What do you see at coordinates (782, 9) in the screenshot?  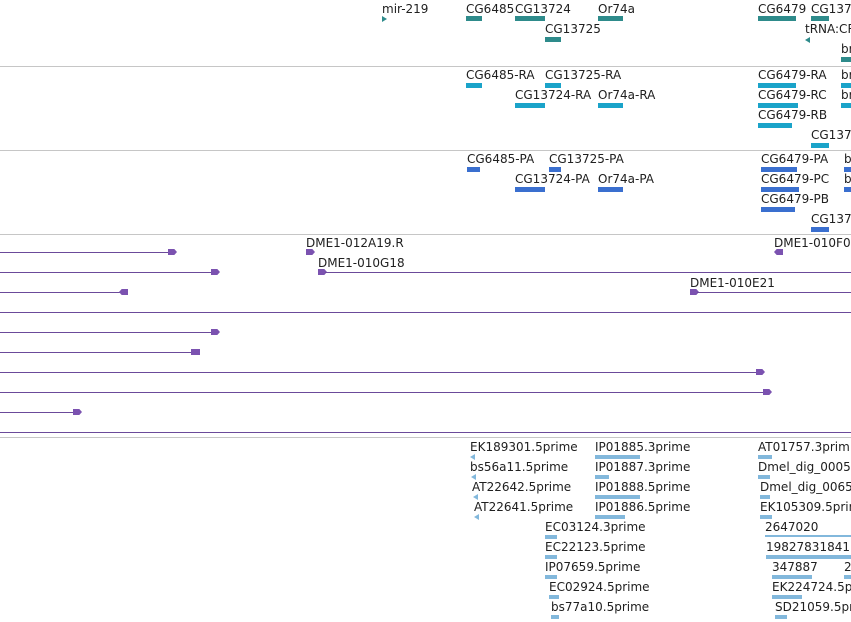 I see `gene-label: CG6479` at bounding box center [782, 9].